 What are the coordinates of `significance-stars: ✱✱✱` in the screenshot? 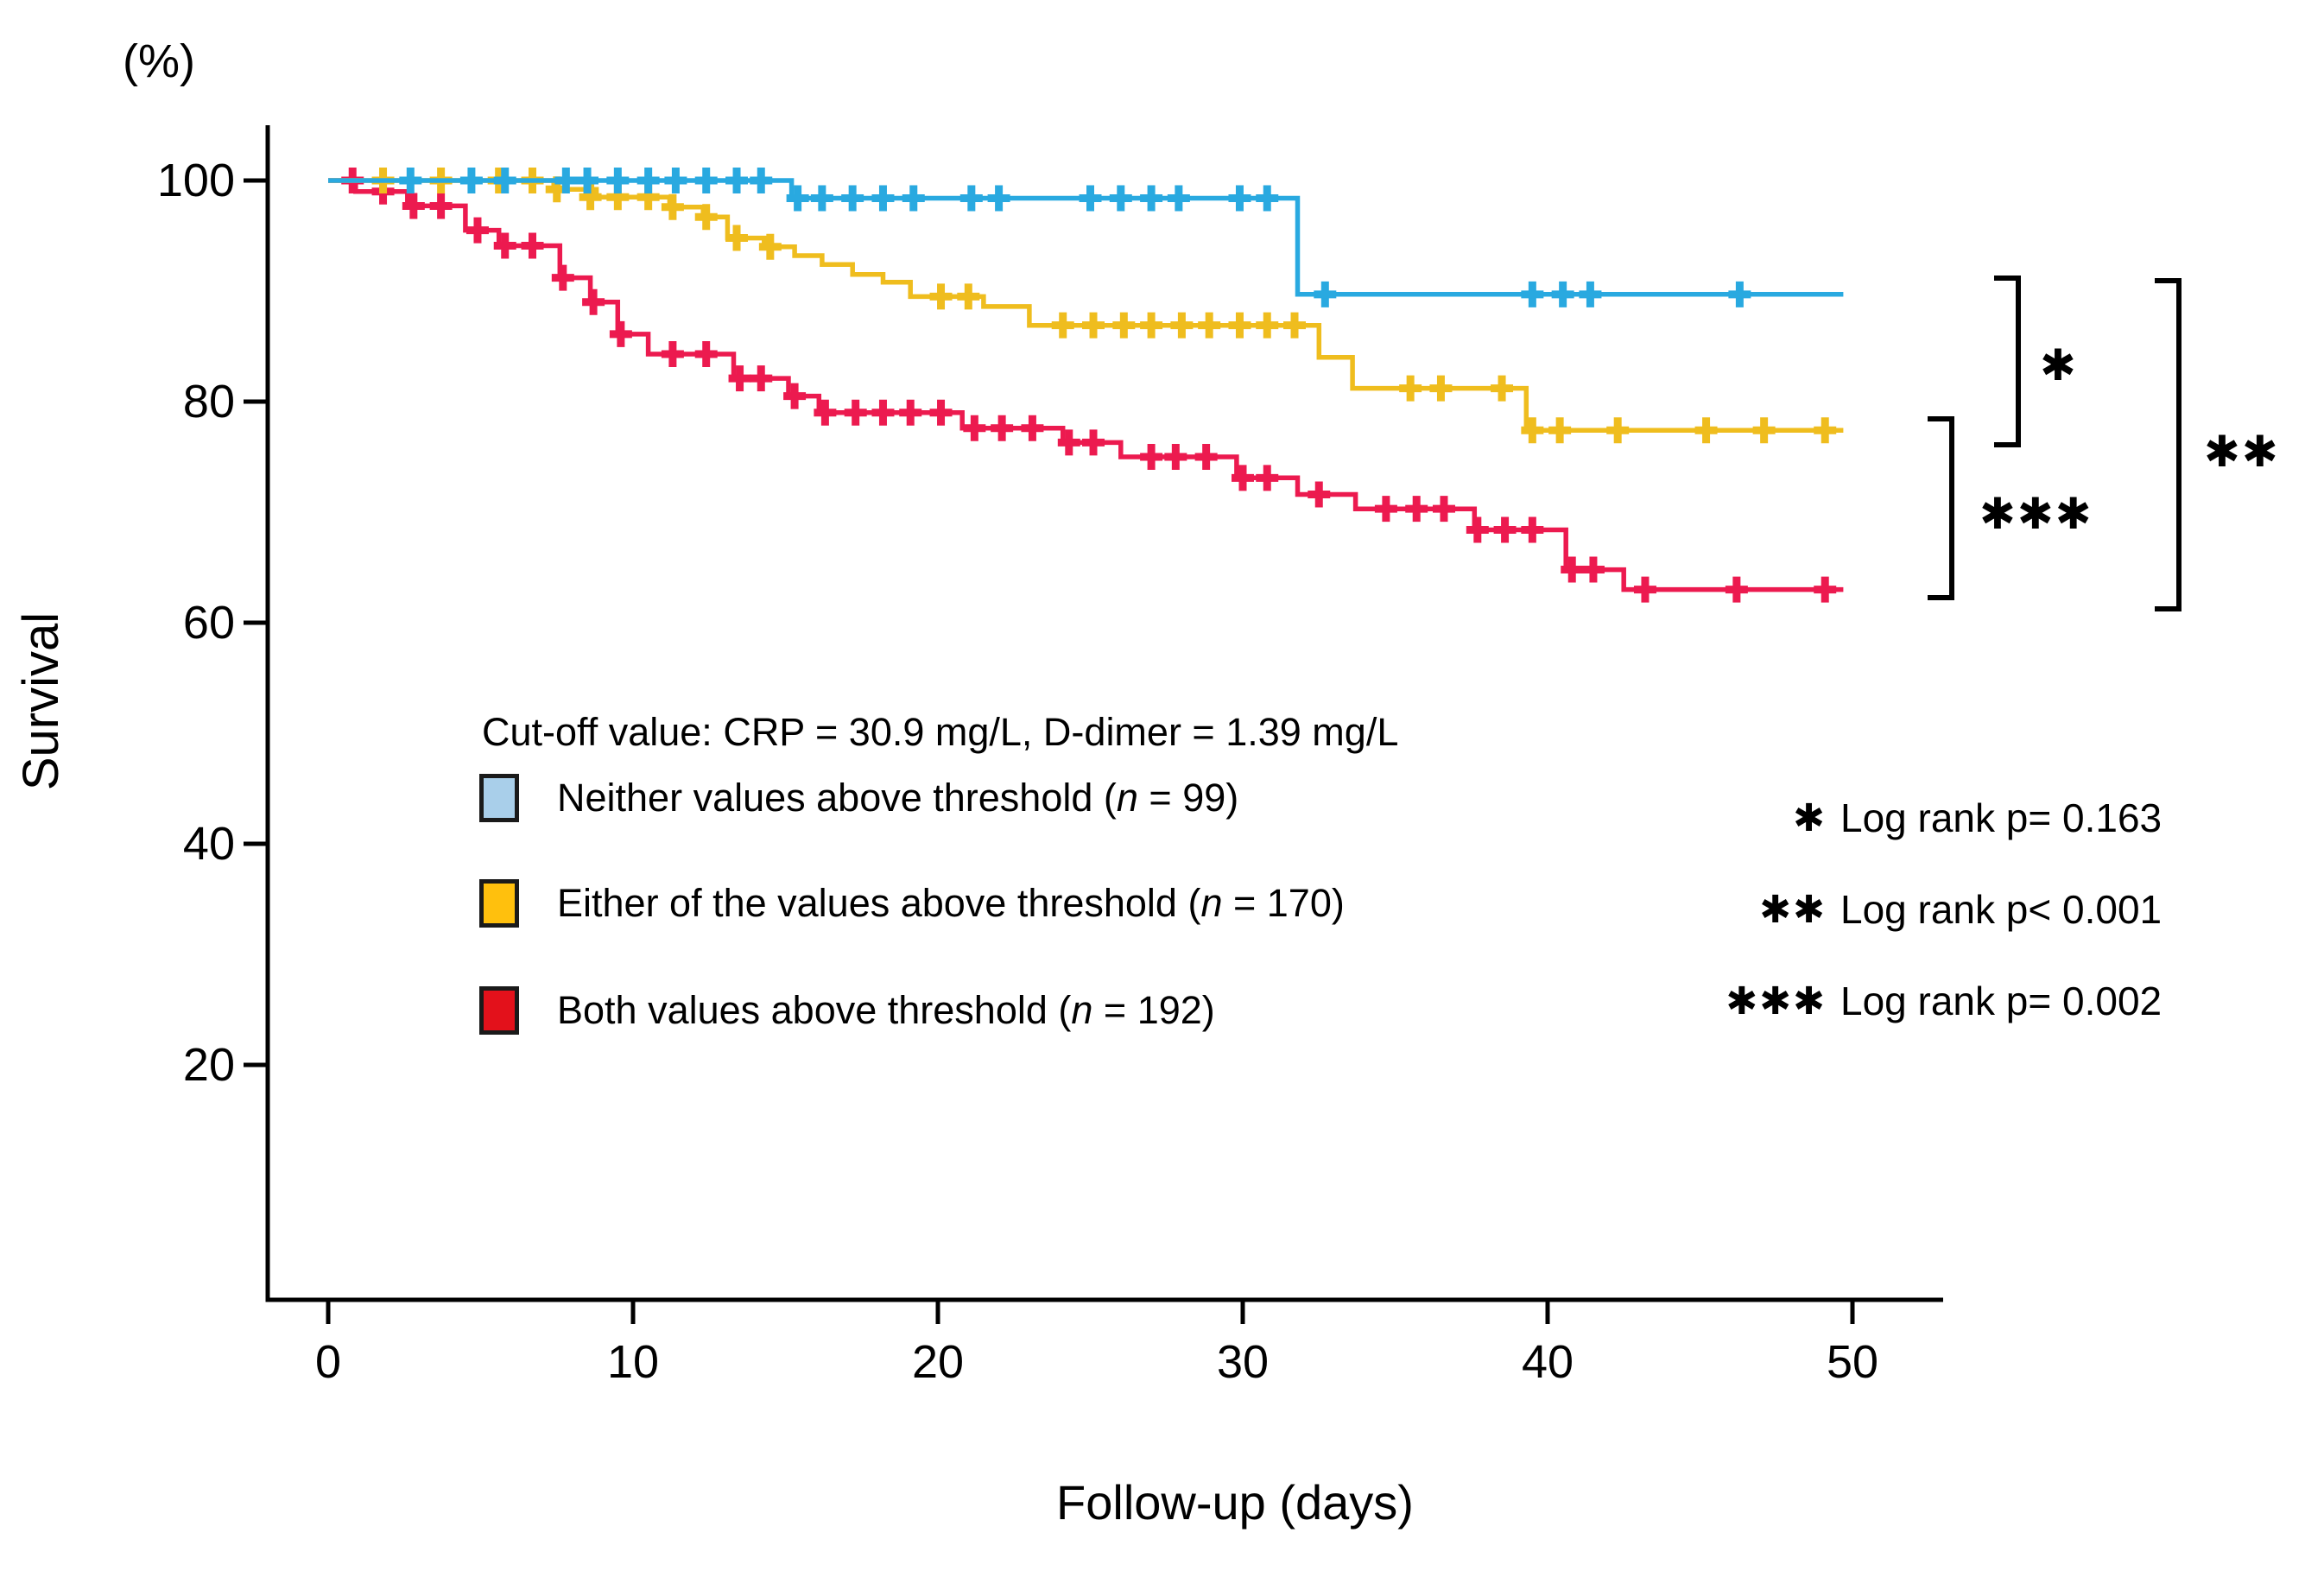 It's located at (1776, 1001).